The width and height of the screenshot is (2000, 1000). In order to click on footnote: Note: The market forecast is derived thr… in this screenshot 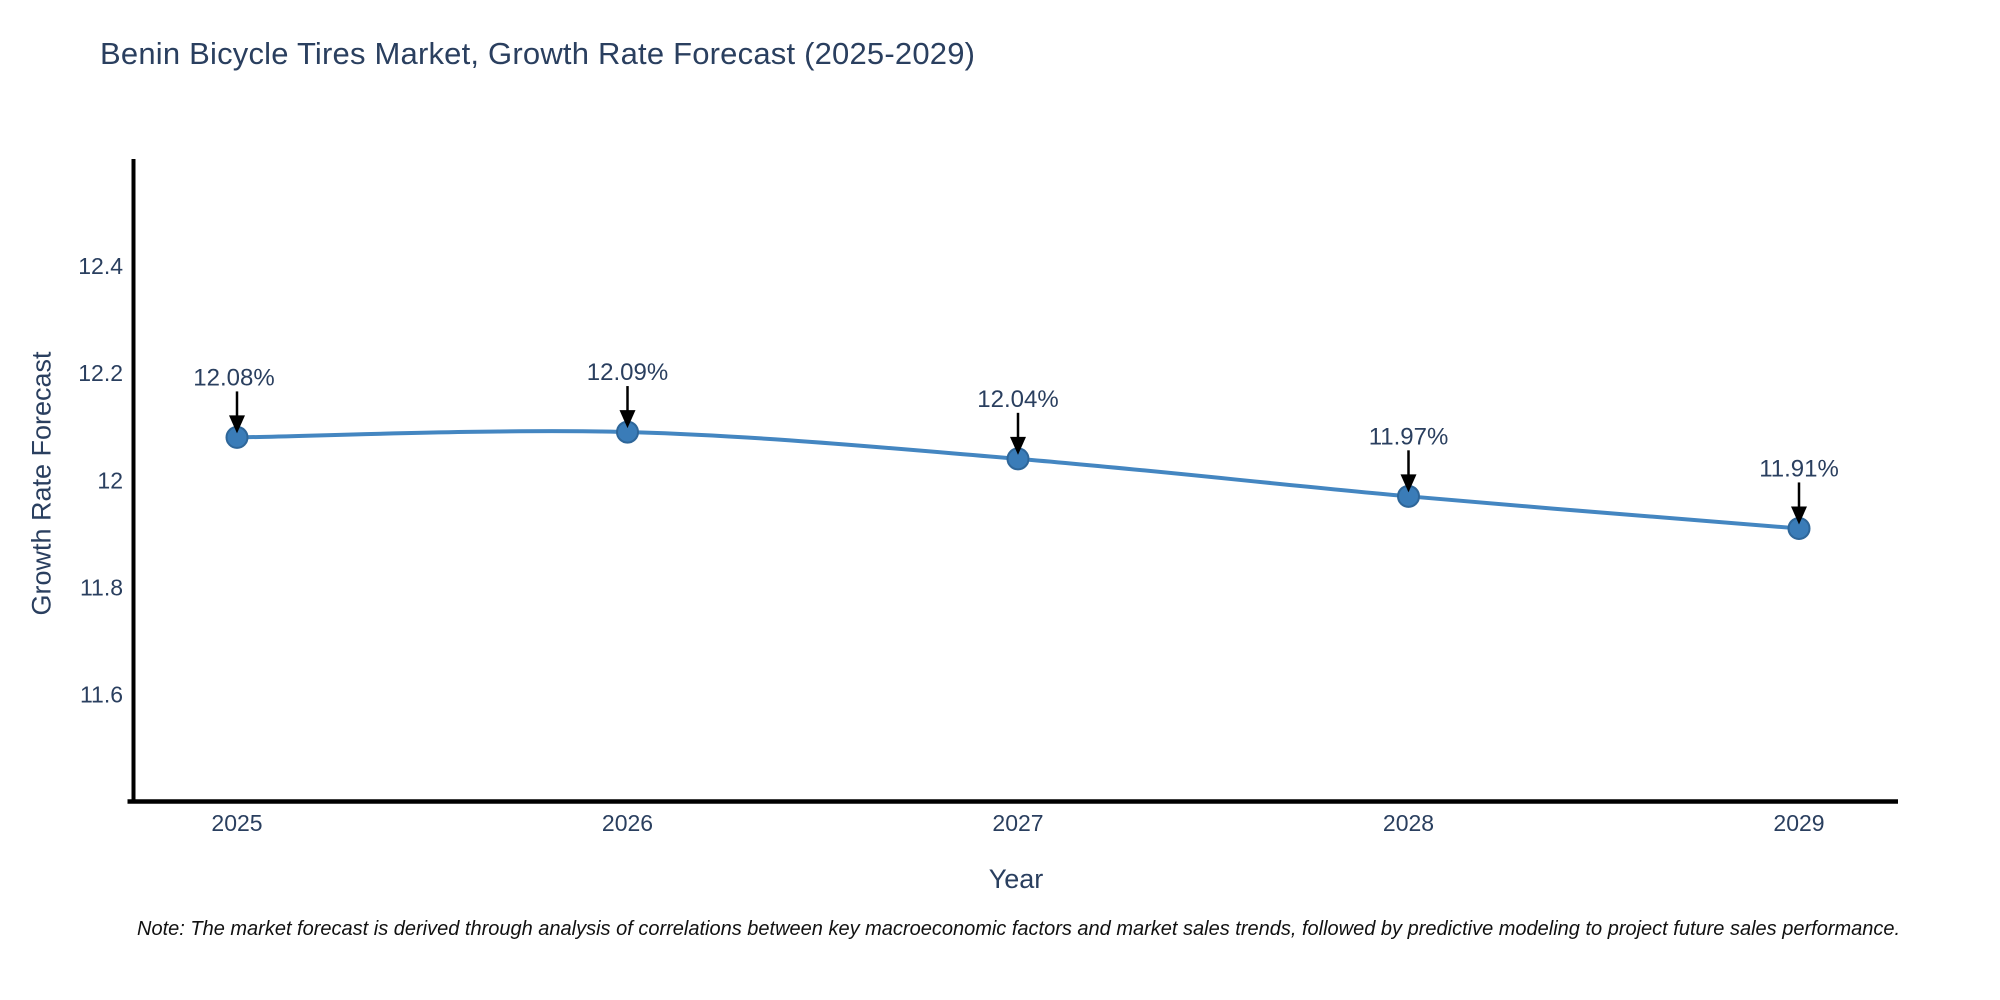, I will do `click(1019, 929)`.